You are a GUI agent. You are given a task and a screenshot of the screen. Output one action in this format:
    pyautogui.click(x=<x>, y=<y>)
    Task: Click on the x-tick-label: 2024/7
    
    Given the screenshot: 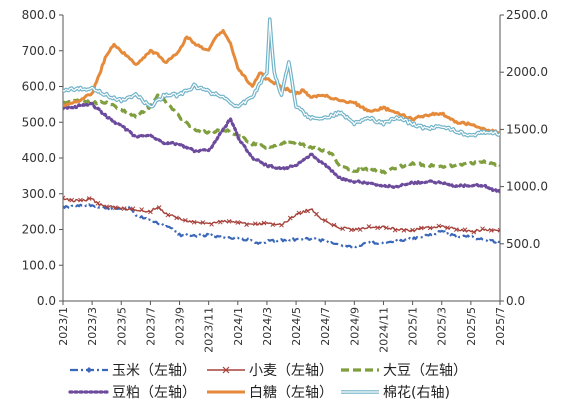 What is the action you would take?
    pyautogui.click(x=325, y=326)
    